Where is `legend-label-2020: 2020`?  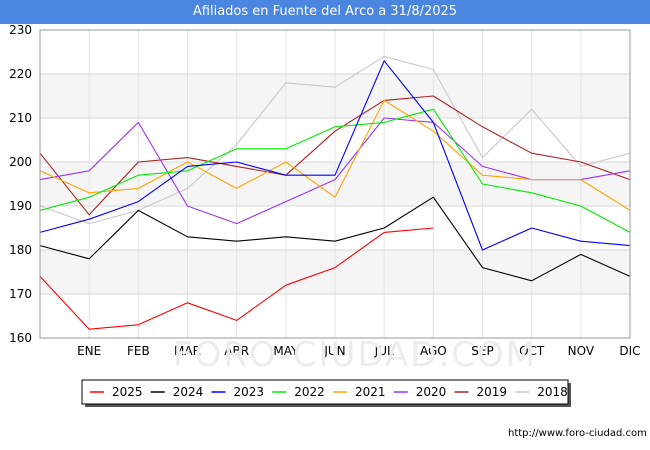 legend-label-2020: 2020 is located at coordinates (431, 392).